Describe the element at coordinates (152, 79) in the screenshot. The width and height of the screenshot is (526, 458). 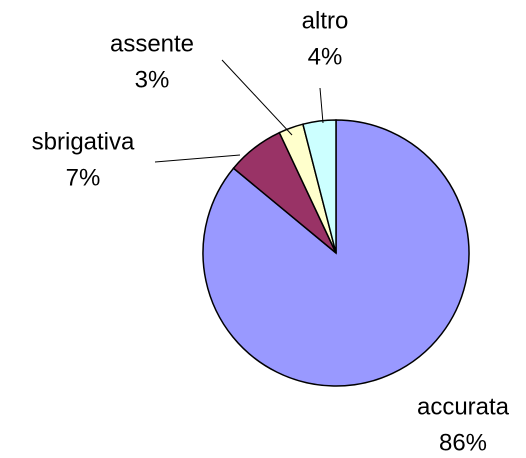
I see `slice-value-label: 3%` at that location.